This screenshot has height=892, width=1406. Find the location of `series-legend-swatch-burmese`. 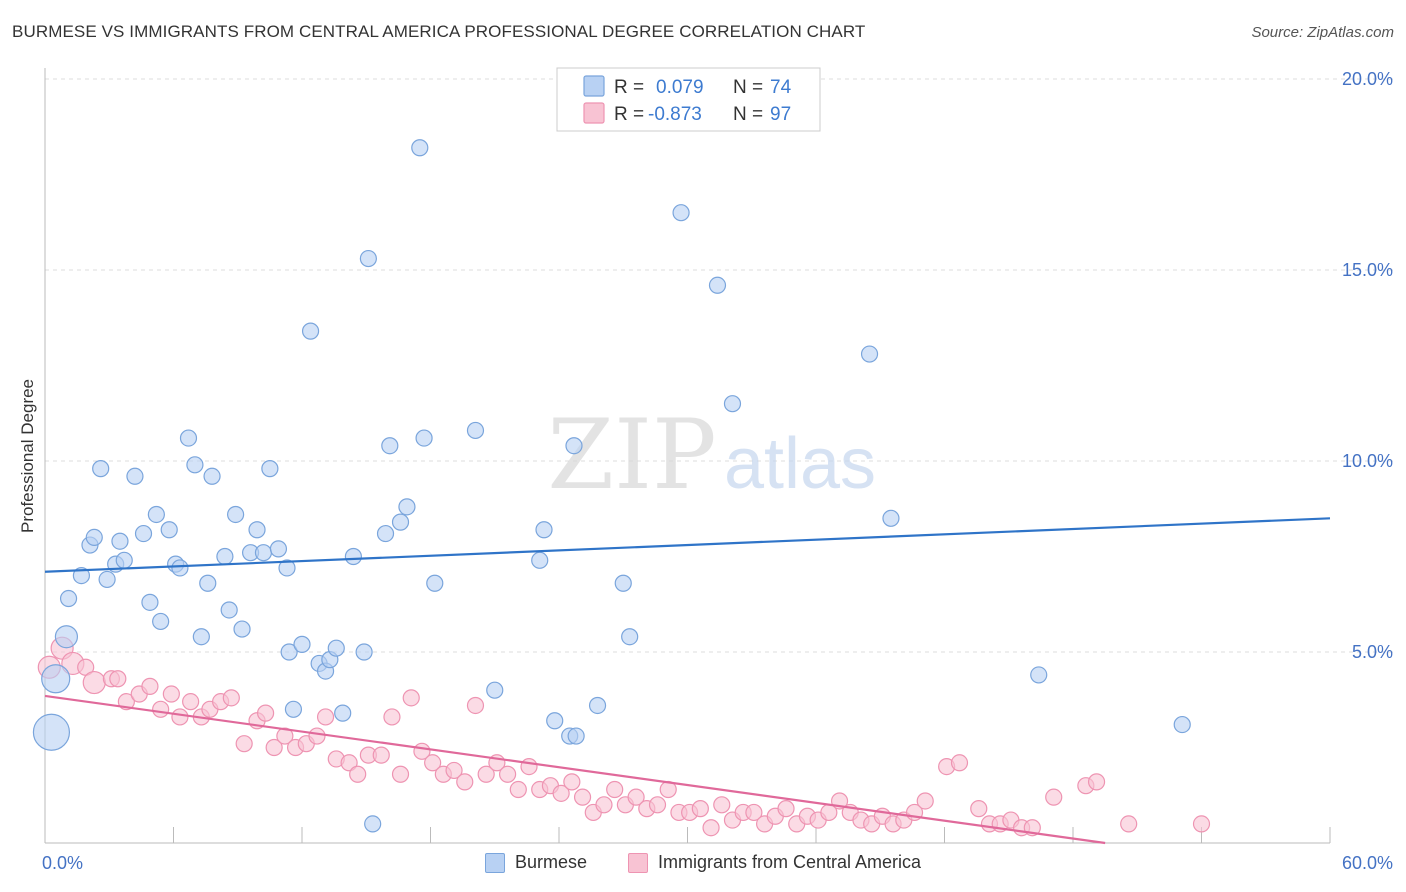

series-legend-swatch-burmese is located at coordinates (495, 862).